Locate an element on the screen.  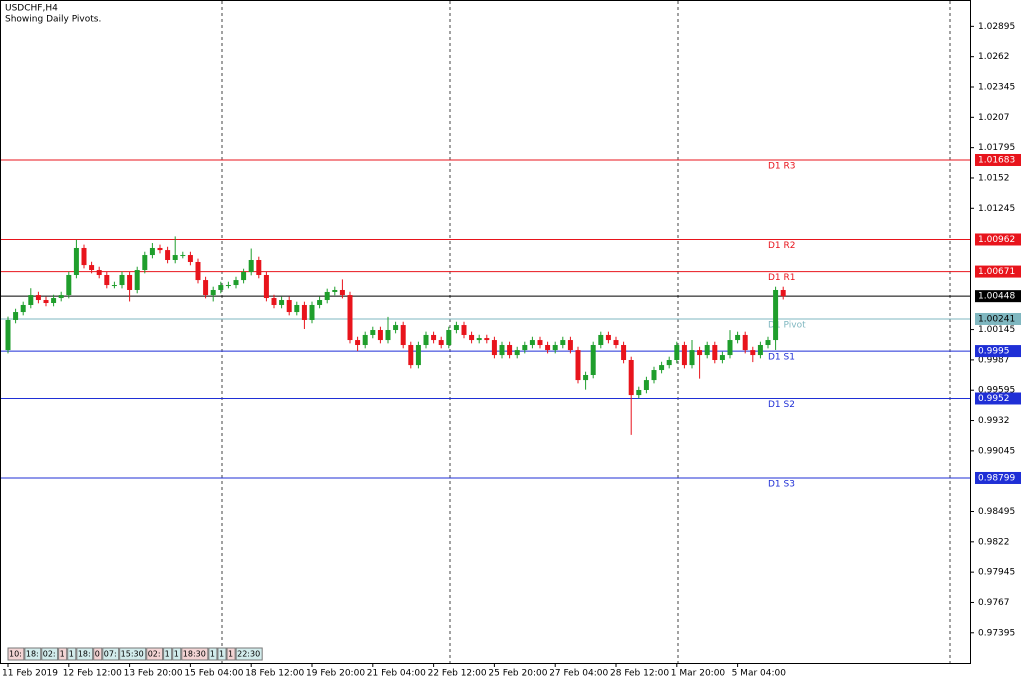
y-tick-label: 0.99595 is located at coordinates (996, 391).